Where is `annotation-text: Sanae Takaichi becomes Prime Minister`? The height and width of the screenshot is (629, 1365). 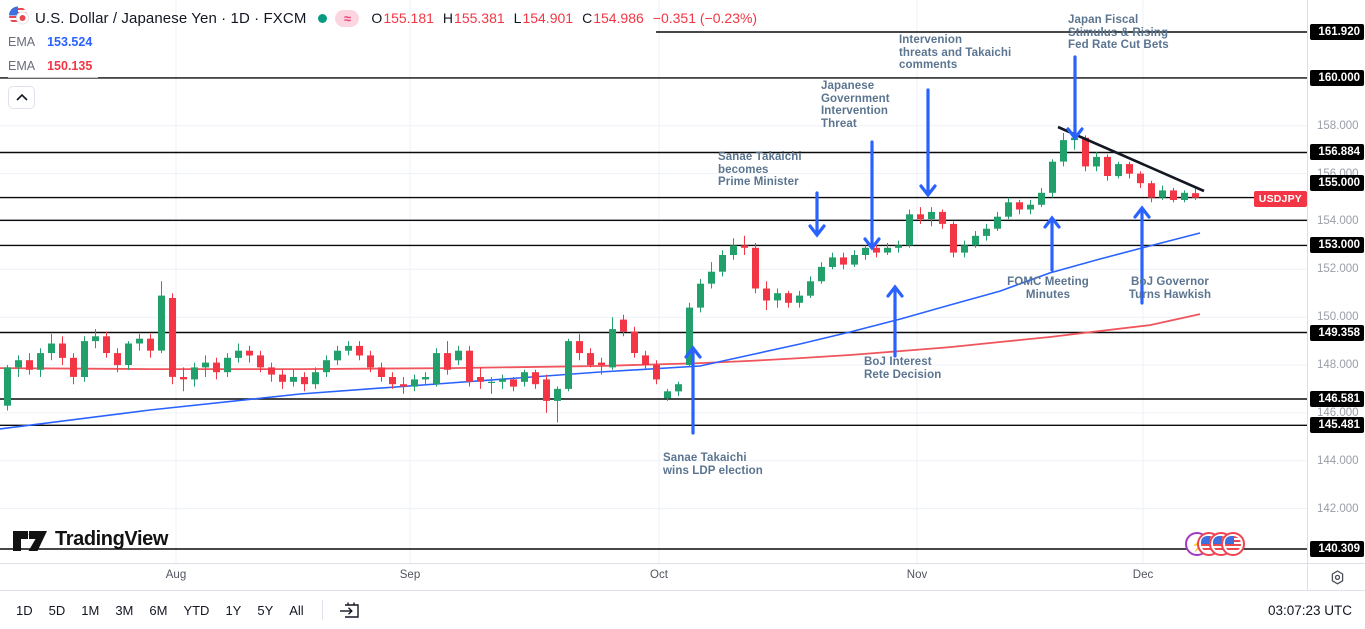
annotation-text: Sanae Takaichi becomes Prime Minister is located at coordinates (760, 169).